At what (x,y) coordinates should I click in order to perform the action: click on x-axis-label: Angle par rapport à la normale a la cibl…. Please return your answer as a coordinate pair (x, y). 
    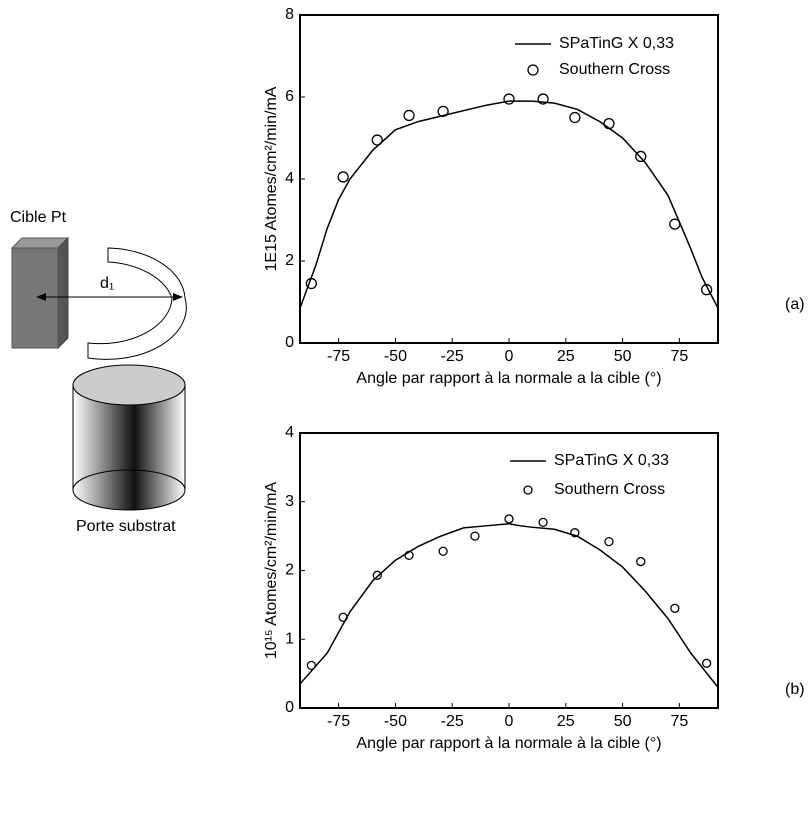
    Looking at the image, I should click on (508, 378).